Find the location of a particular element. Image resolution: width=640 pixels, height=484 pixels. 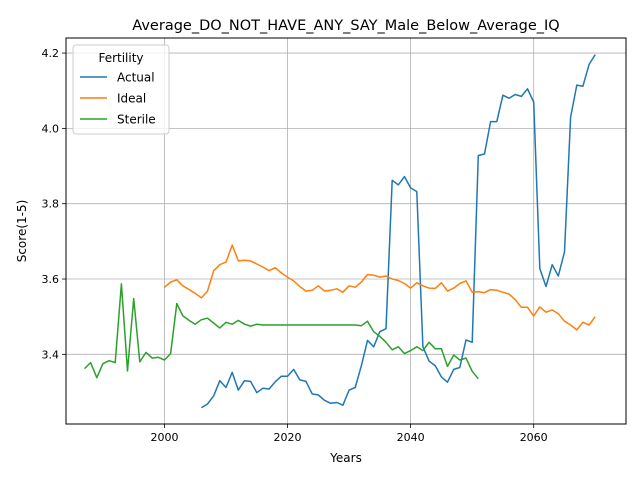

x-tick-label: 2020 is located at coordinates (288, 437).